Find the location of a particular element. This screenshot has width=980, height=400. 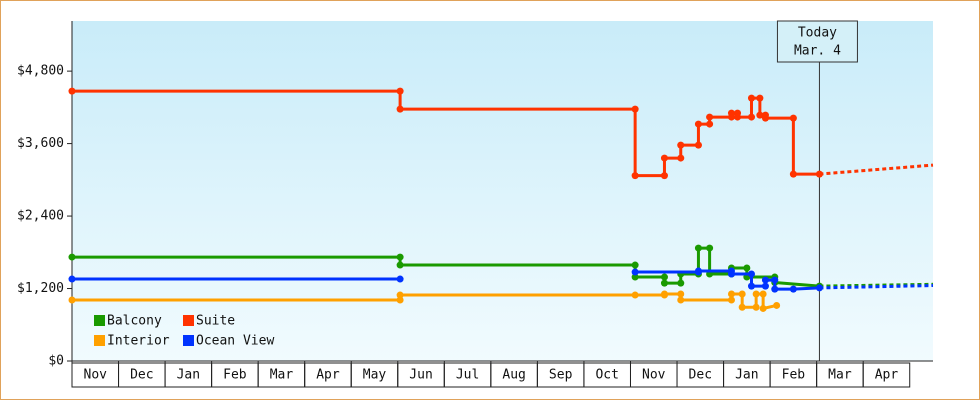

x-tick-label: May is located at coordinates (375, 375).